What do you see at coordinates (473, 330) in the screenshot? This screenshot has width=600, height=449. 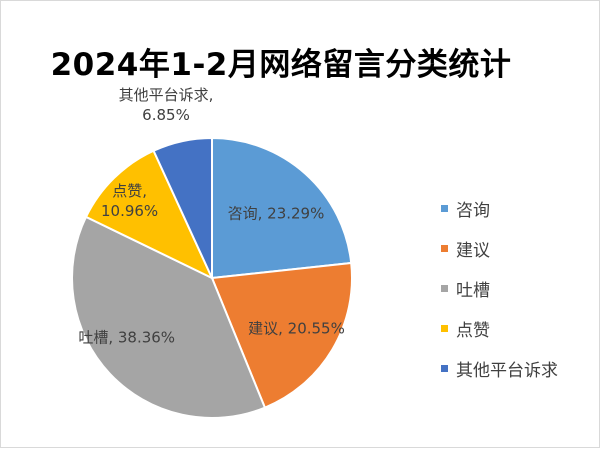 I see `legend-label: 点赞` at bounding box center [473, 330].